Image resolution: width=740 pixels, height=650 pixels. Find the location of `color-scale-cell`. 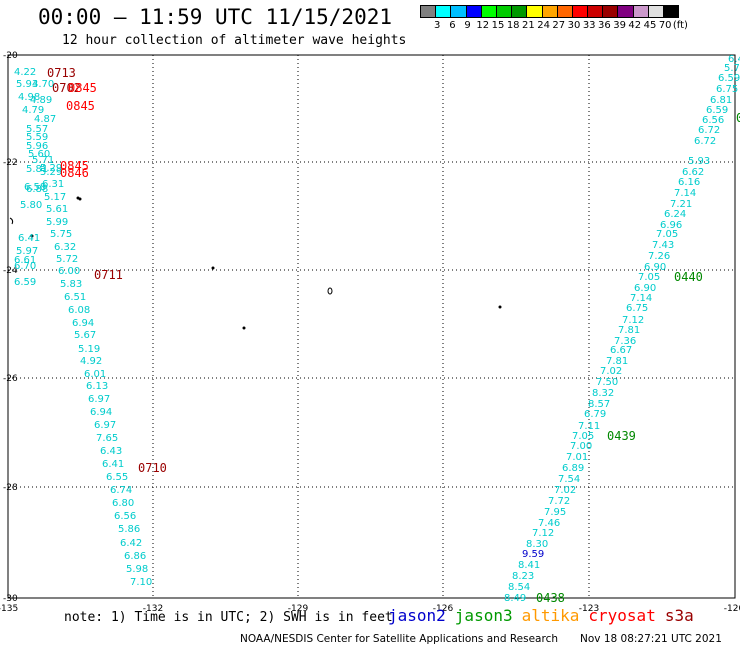

color-scale-cell is located at coordinates (671, 11).